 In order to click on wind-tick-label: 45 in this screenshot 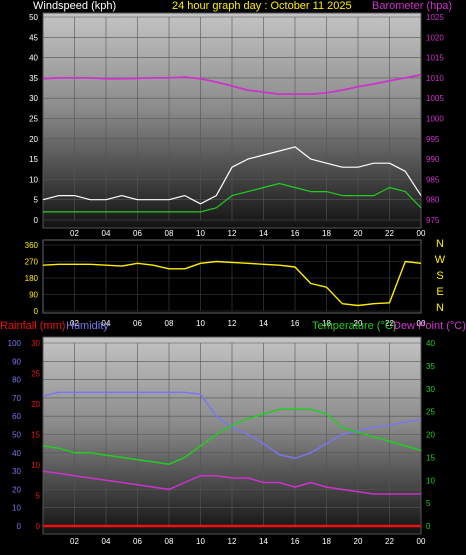, I will do `click(33, 37)`.